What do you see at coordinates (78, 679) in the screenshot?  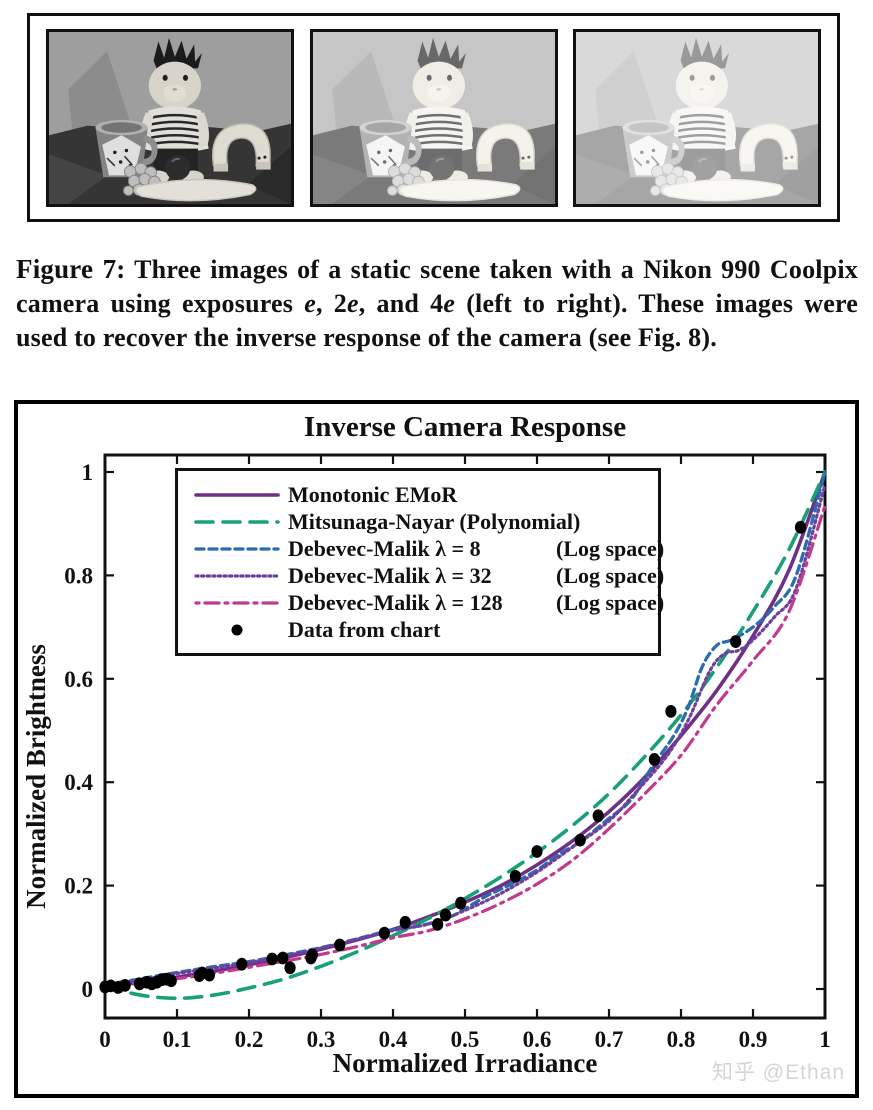 I see `y-tick-label: 0.6` at bounding box center [78, 679].